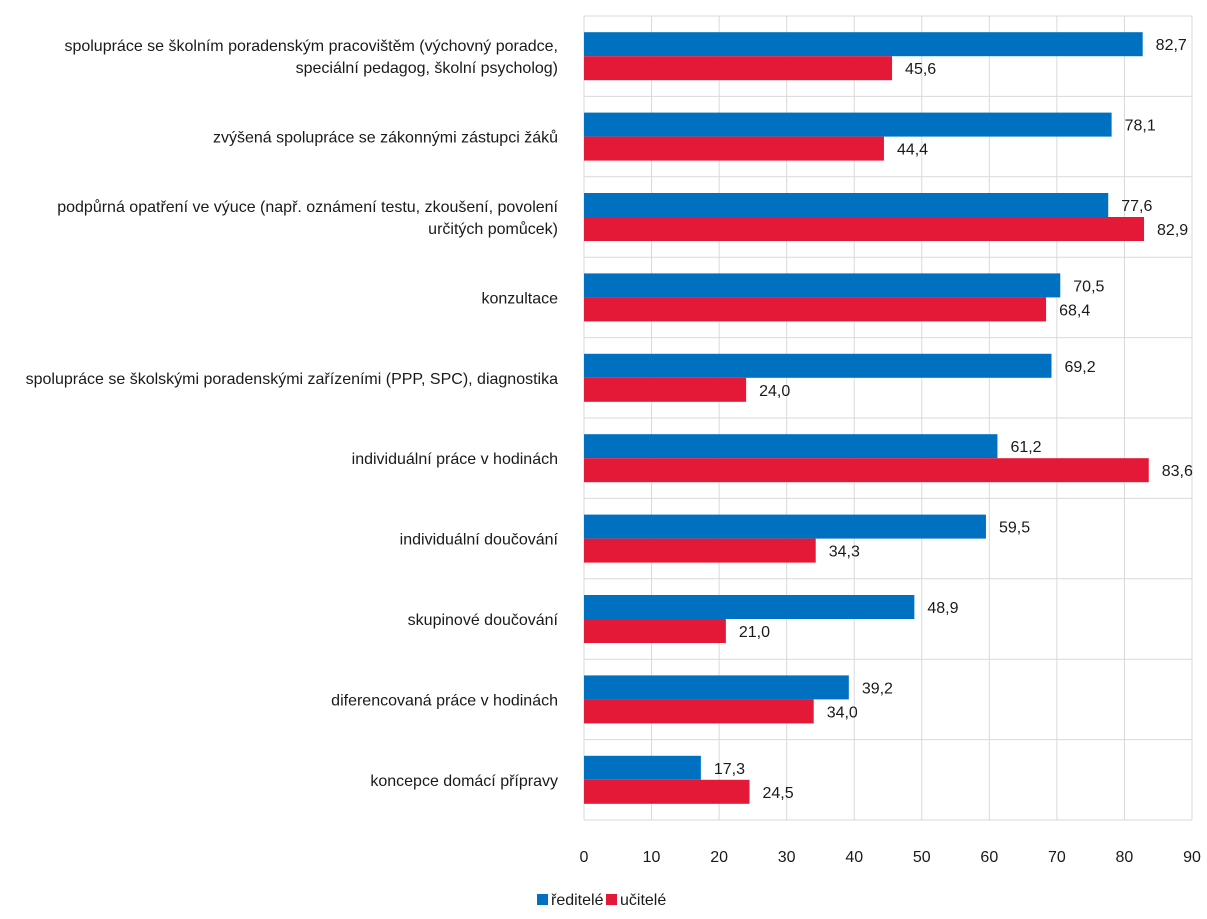 The width and height of the screenshot is (1207, 919). What do you see at coordinates (1172, 230) in the screenshot?
I see `data-label: 82,9` at bounding box center [1172, 230].